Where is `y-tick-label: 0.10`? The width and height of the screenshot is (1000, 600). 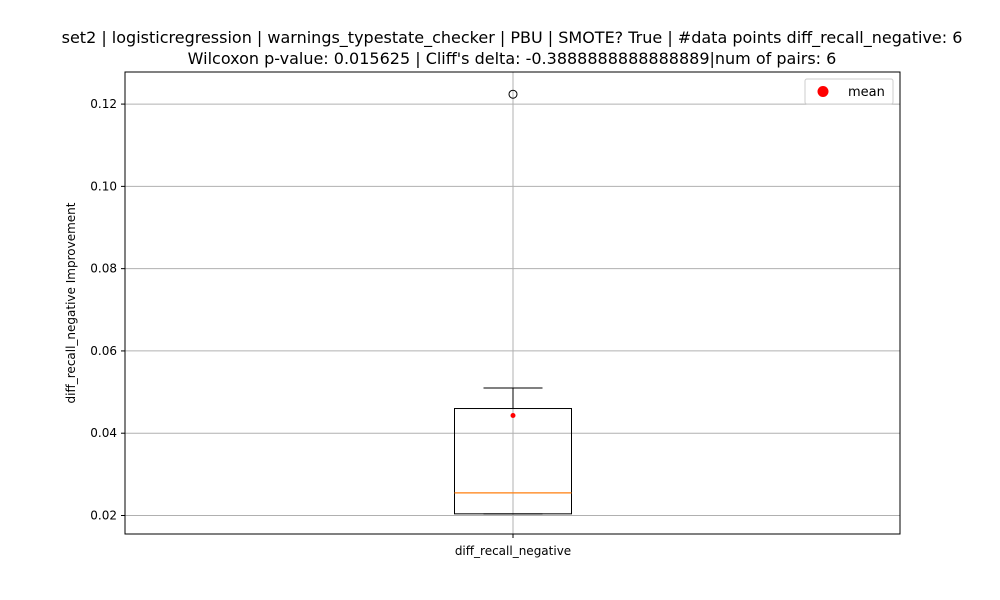
y-tick-label: 0.10 is located at coordinates (103, 186).